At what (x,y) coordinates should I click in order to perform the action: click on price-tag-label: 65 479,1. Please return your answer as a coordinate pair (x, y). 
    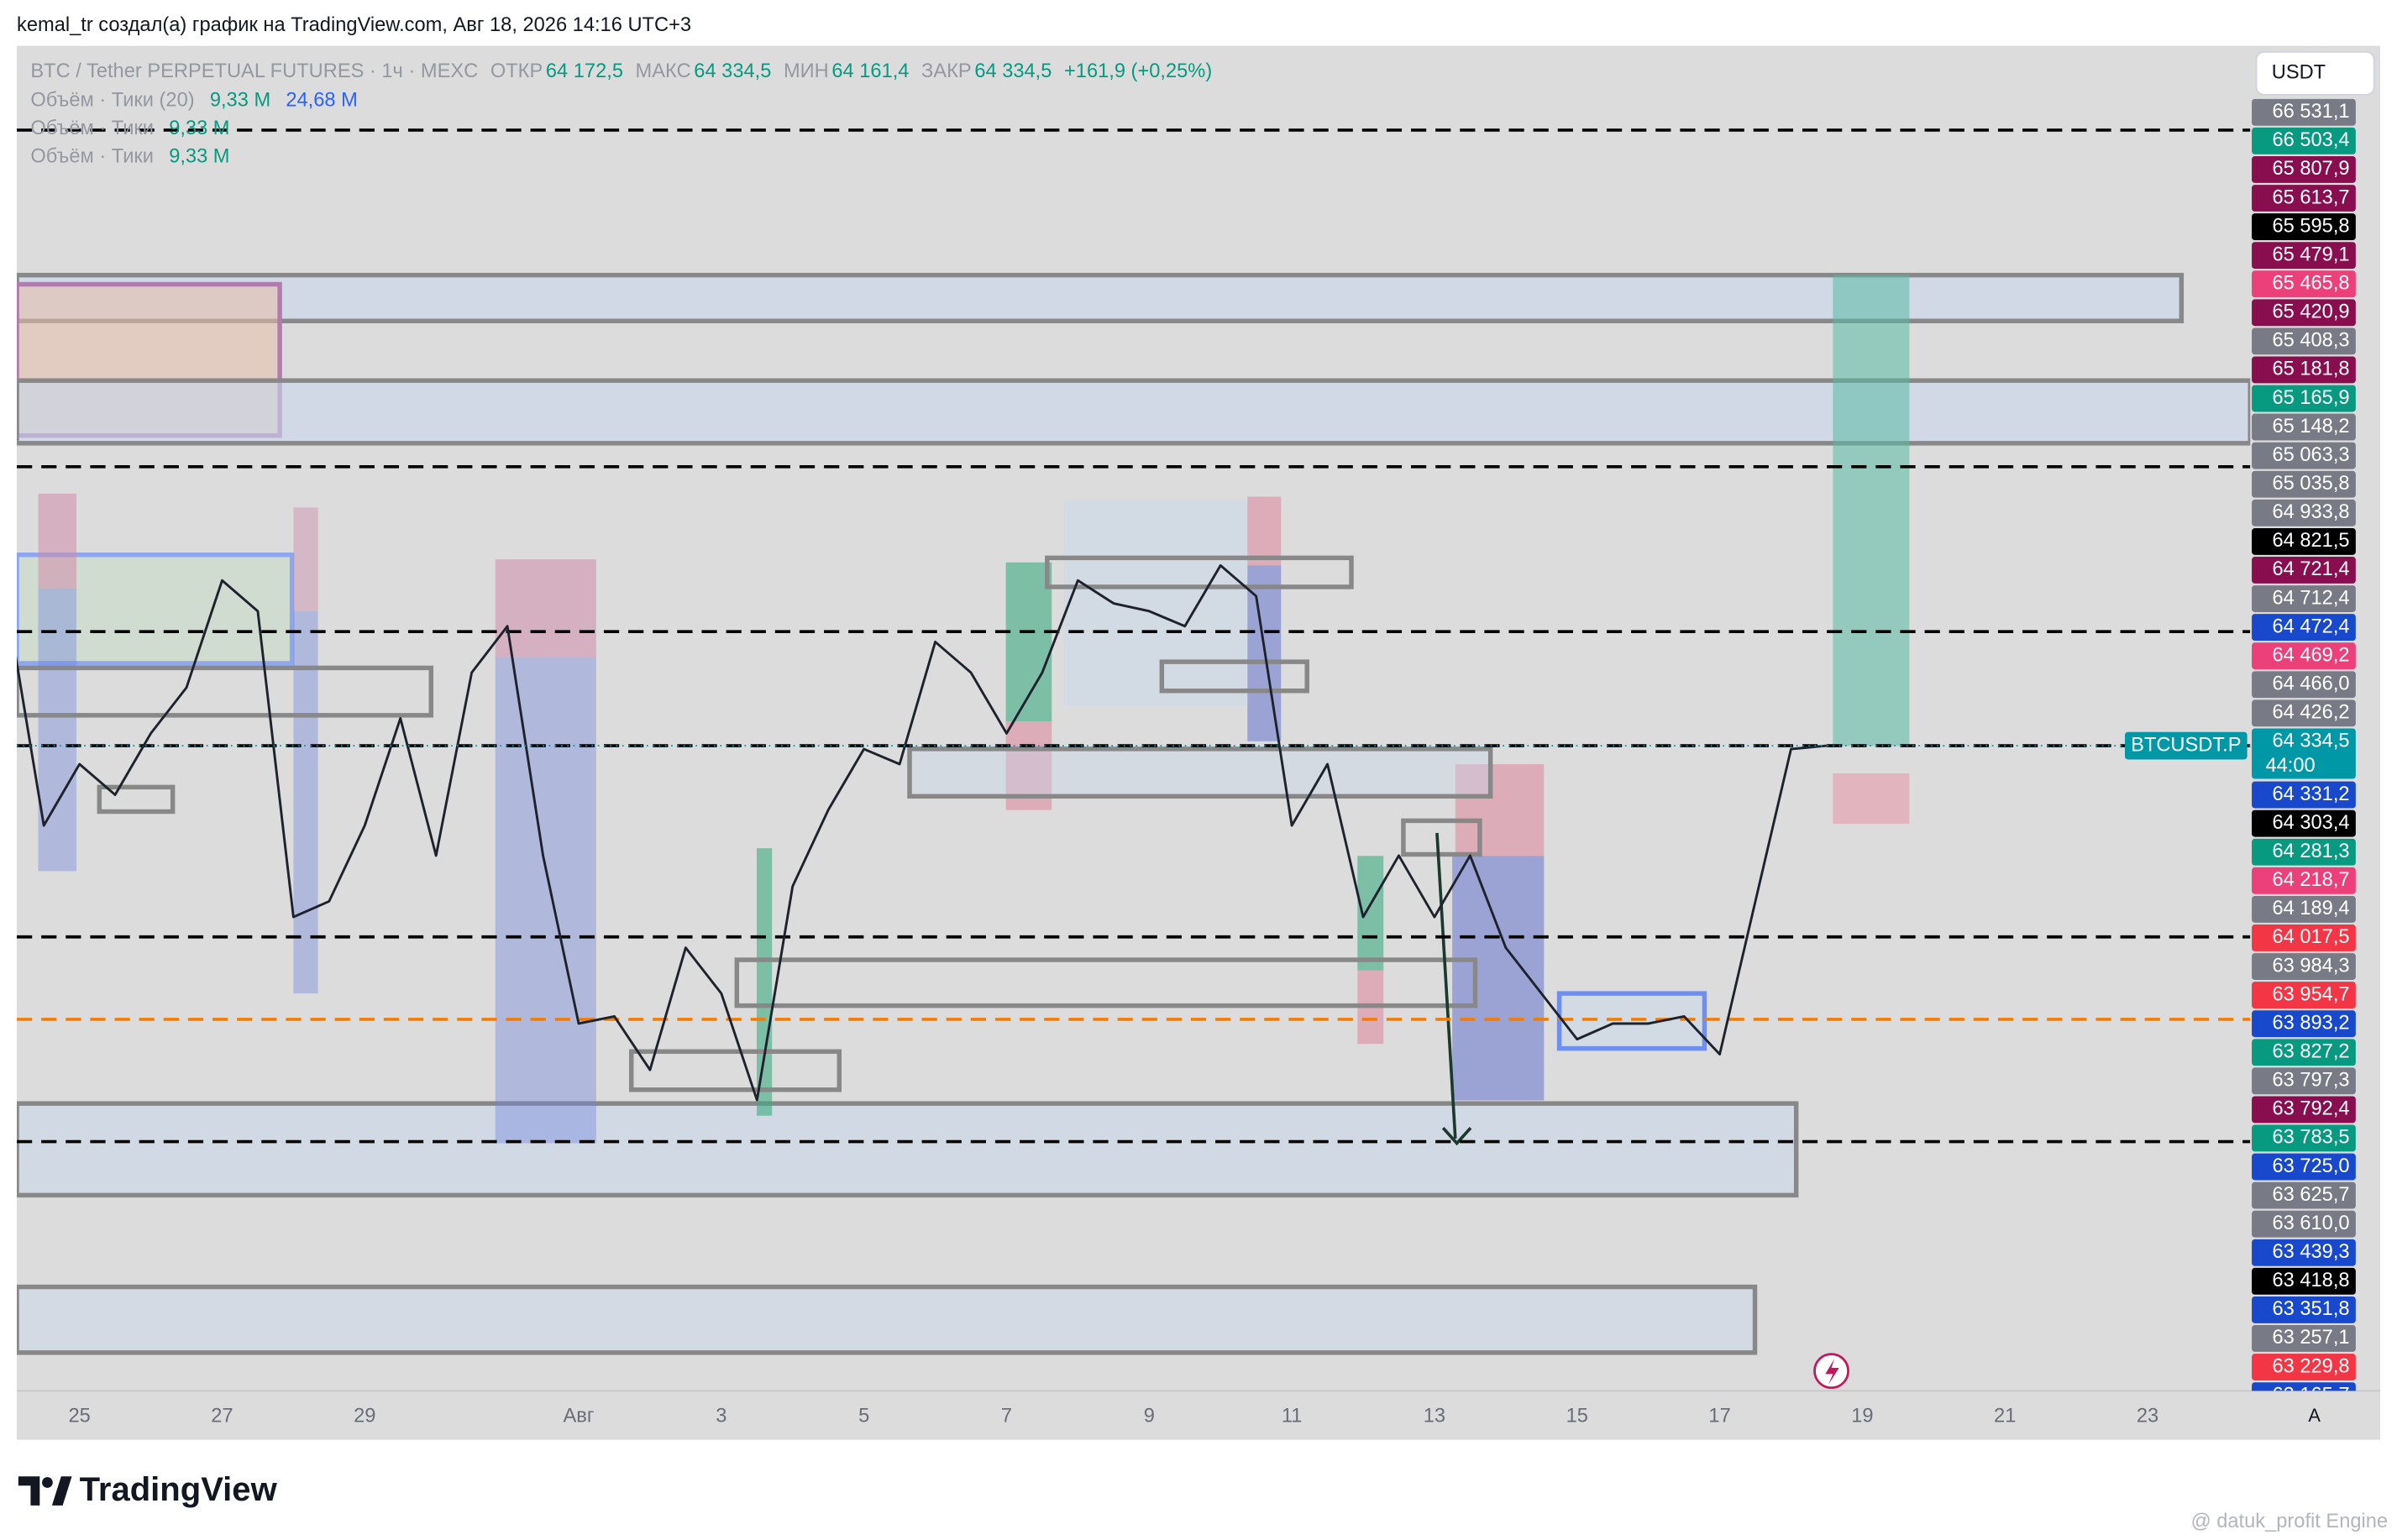
    Looking at the image, I should click on (2310, 254).